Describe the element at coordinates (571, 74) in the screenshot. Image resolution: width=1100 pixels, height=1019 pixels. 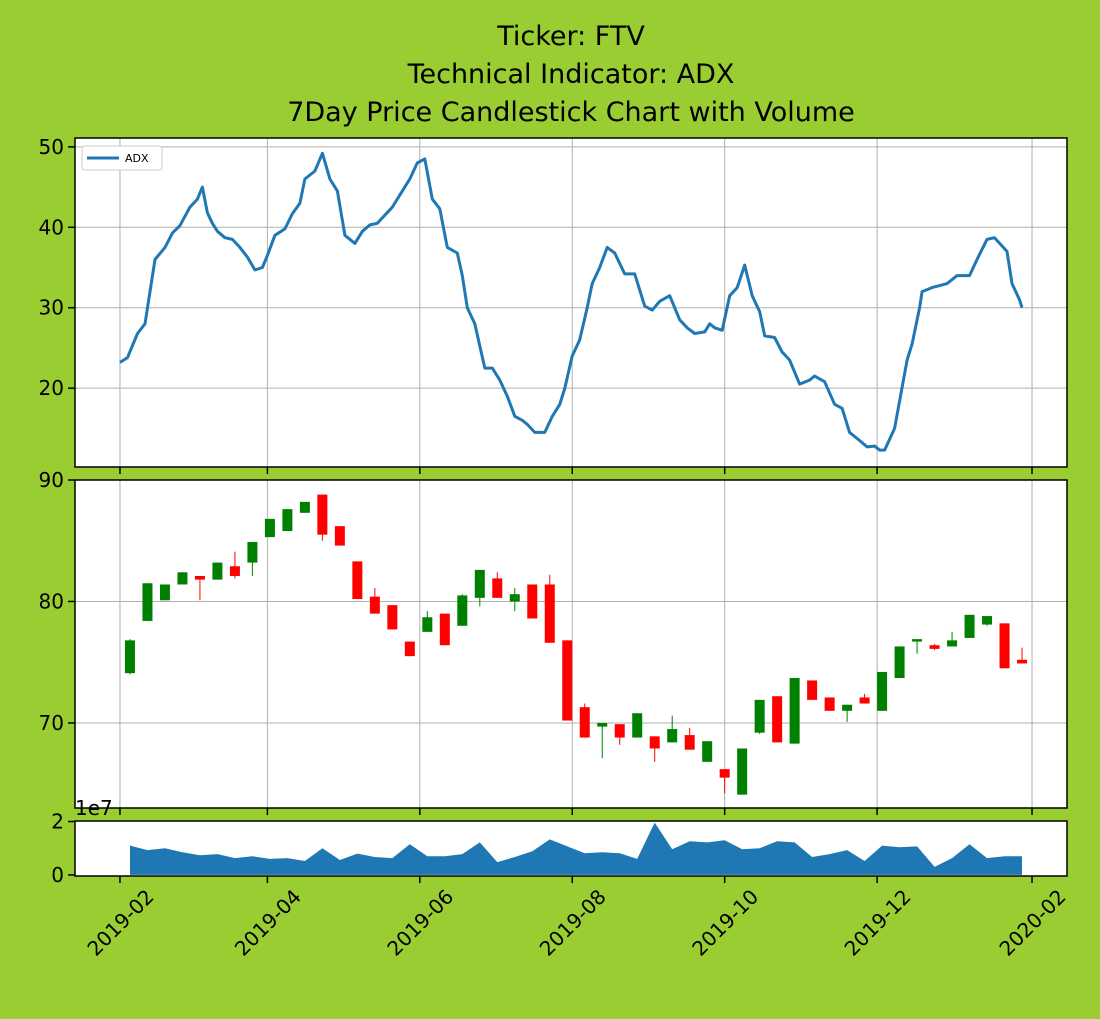
I see `title-line: Technical Indicator: ADX` at that location.